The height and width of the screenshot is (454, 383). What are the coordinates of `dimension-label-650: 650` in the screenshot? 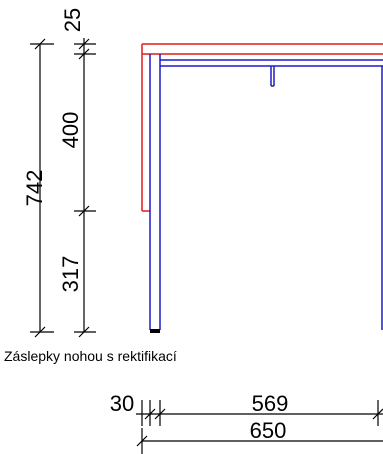 It's located at (268, 430).